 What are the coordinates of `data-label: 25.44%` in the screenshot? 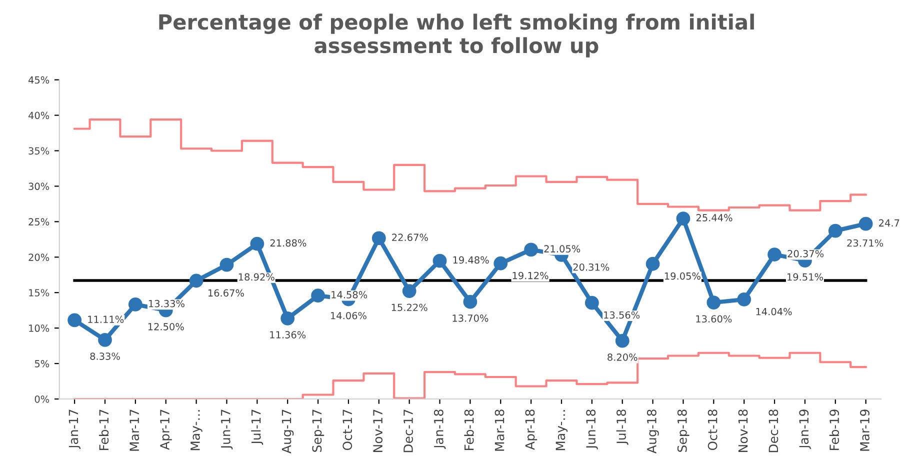 It's located at (714, 218).